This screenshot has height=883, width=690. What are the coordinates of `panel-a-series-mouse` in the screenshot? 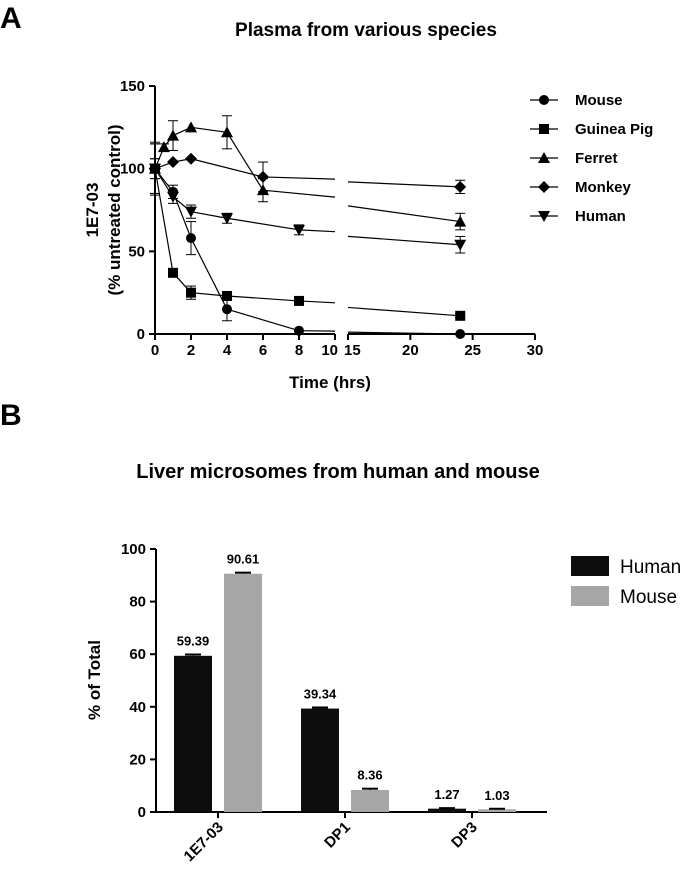 It's located at (308, 248).